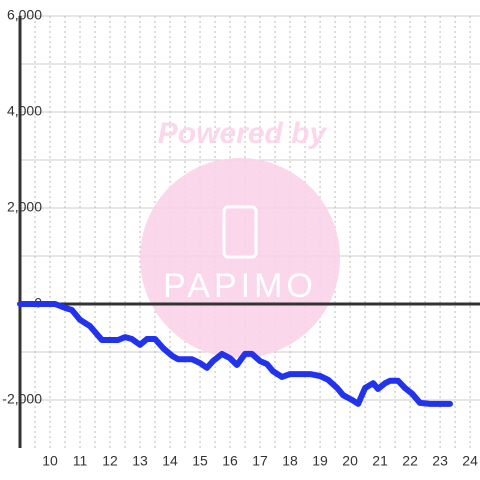 Image resolution: width=480 pixels, height=480 pixels. Describe the element at coordinates (80, 461) in the screenshot. I see `x-tick-label: 11` at that location.